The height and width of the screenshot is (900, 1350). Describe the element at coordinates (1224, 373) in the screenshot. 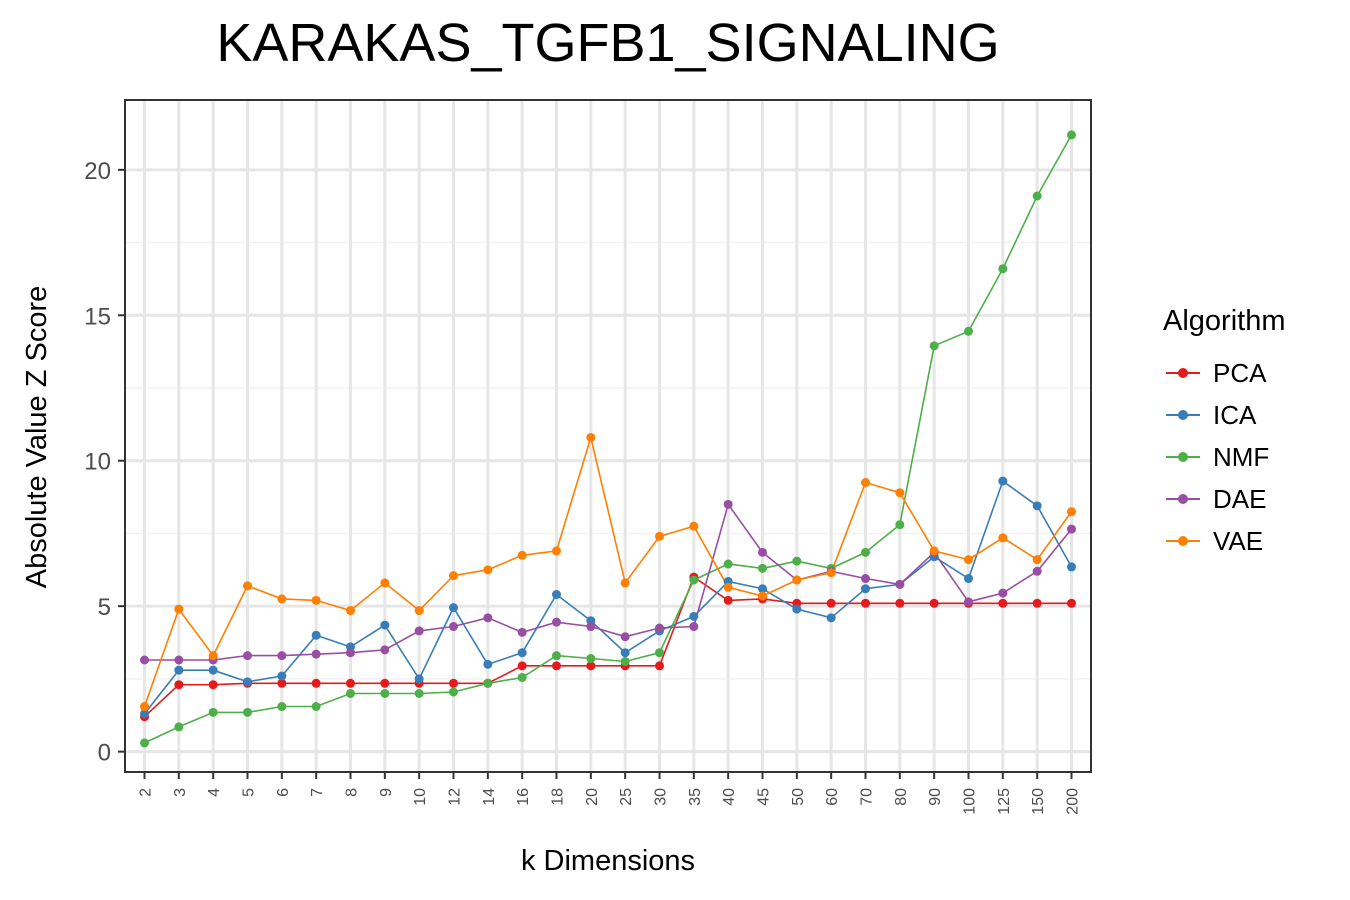

I see `legend-item-pca: PCA` at that location.